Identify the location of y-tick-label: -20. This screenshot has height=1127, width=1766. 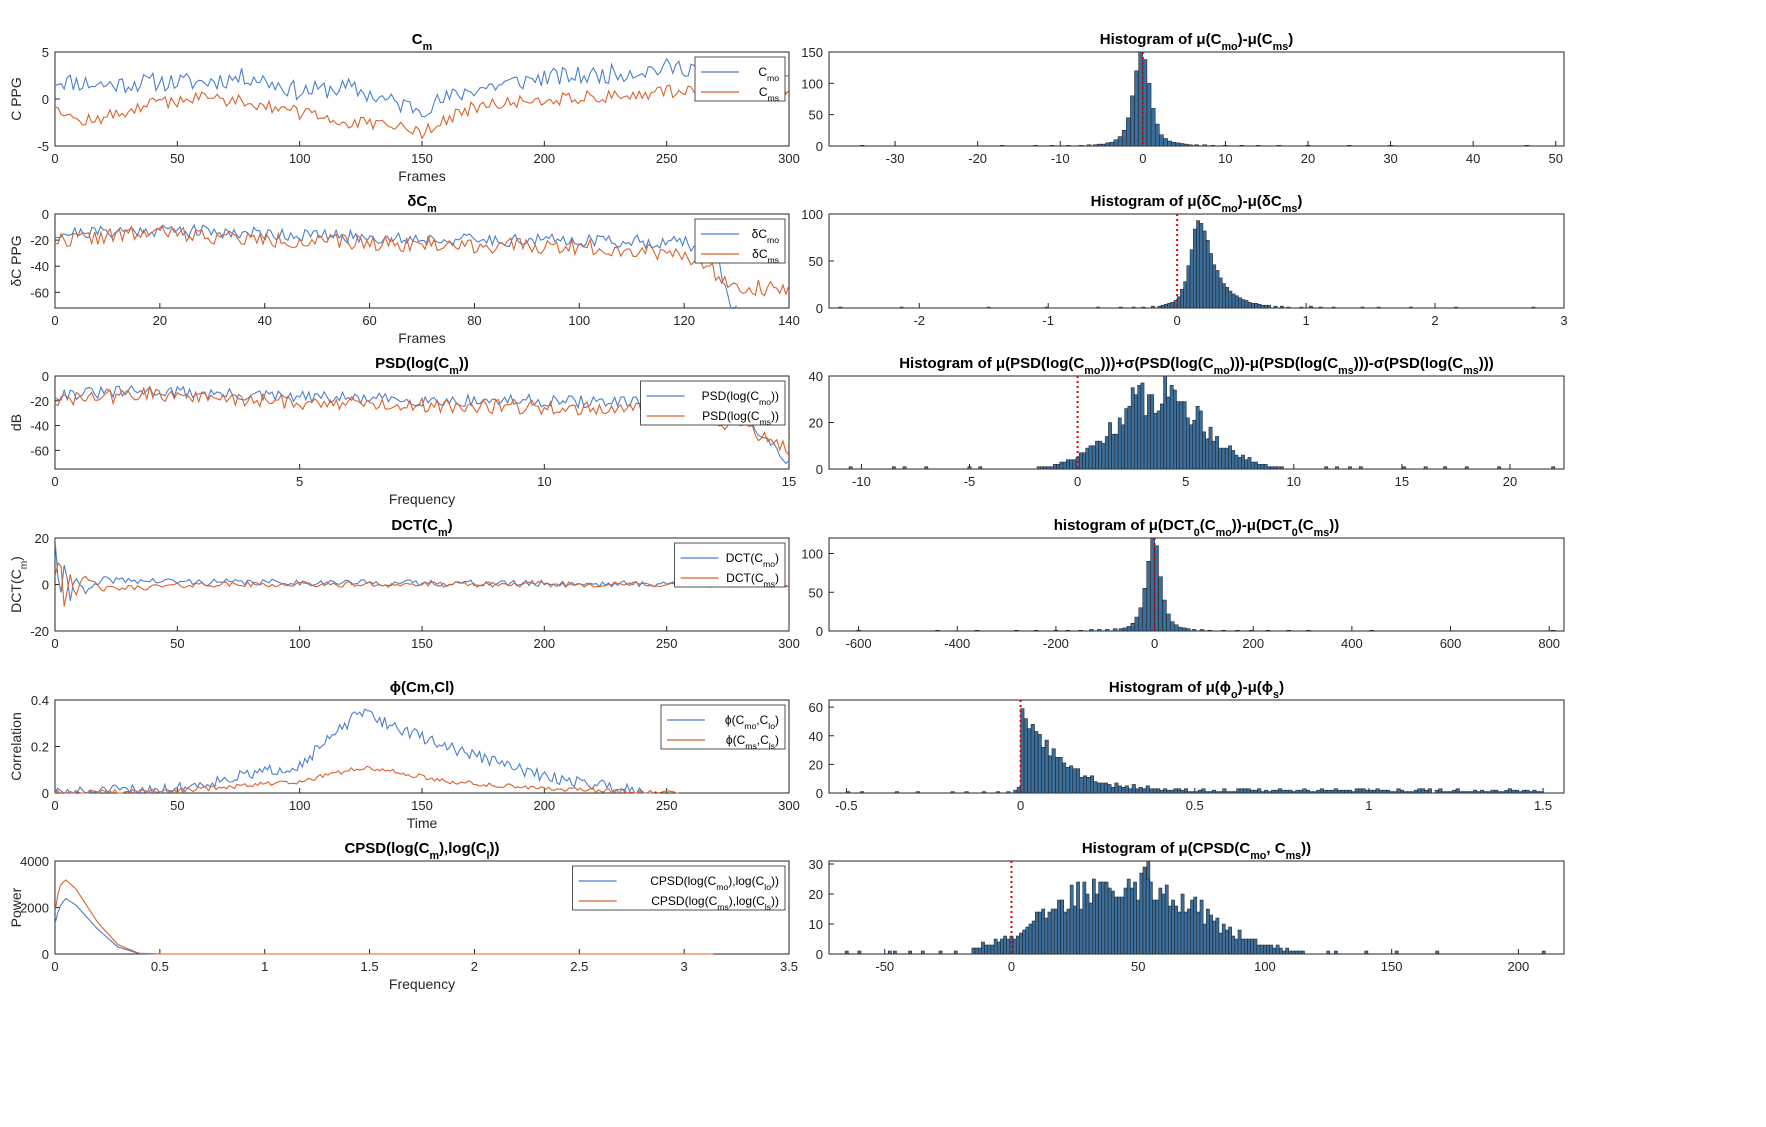
(39, 631).